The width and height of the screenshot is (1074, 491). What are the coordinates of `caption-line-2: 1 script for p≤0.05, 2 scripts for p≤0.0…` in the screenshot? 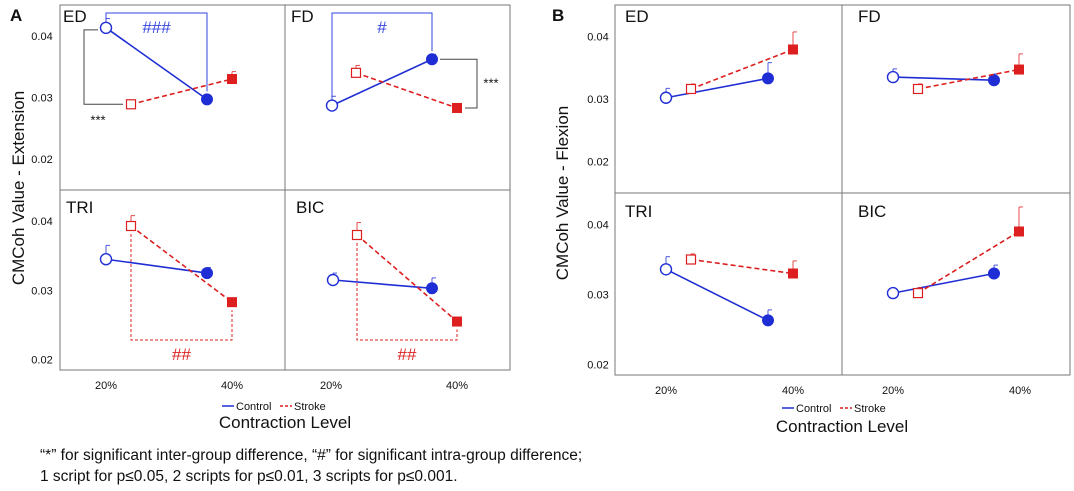 It's located at (249, 476).